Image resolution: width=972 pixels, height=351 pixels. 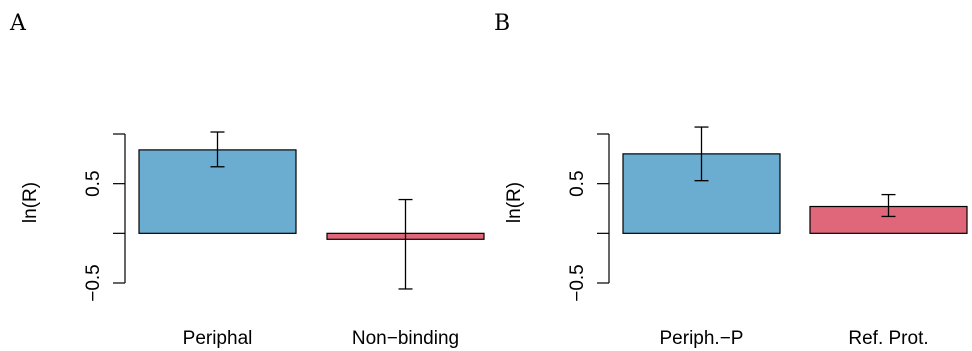 I want to click on category-label: Ref. Prot., so click(x=888, y=338).